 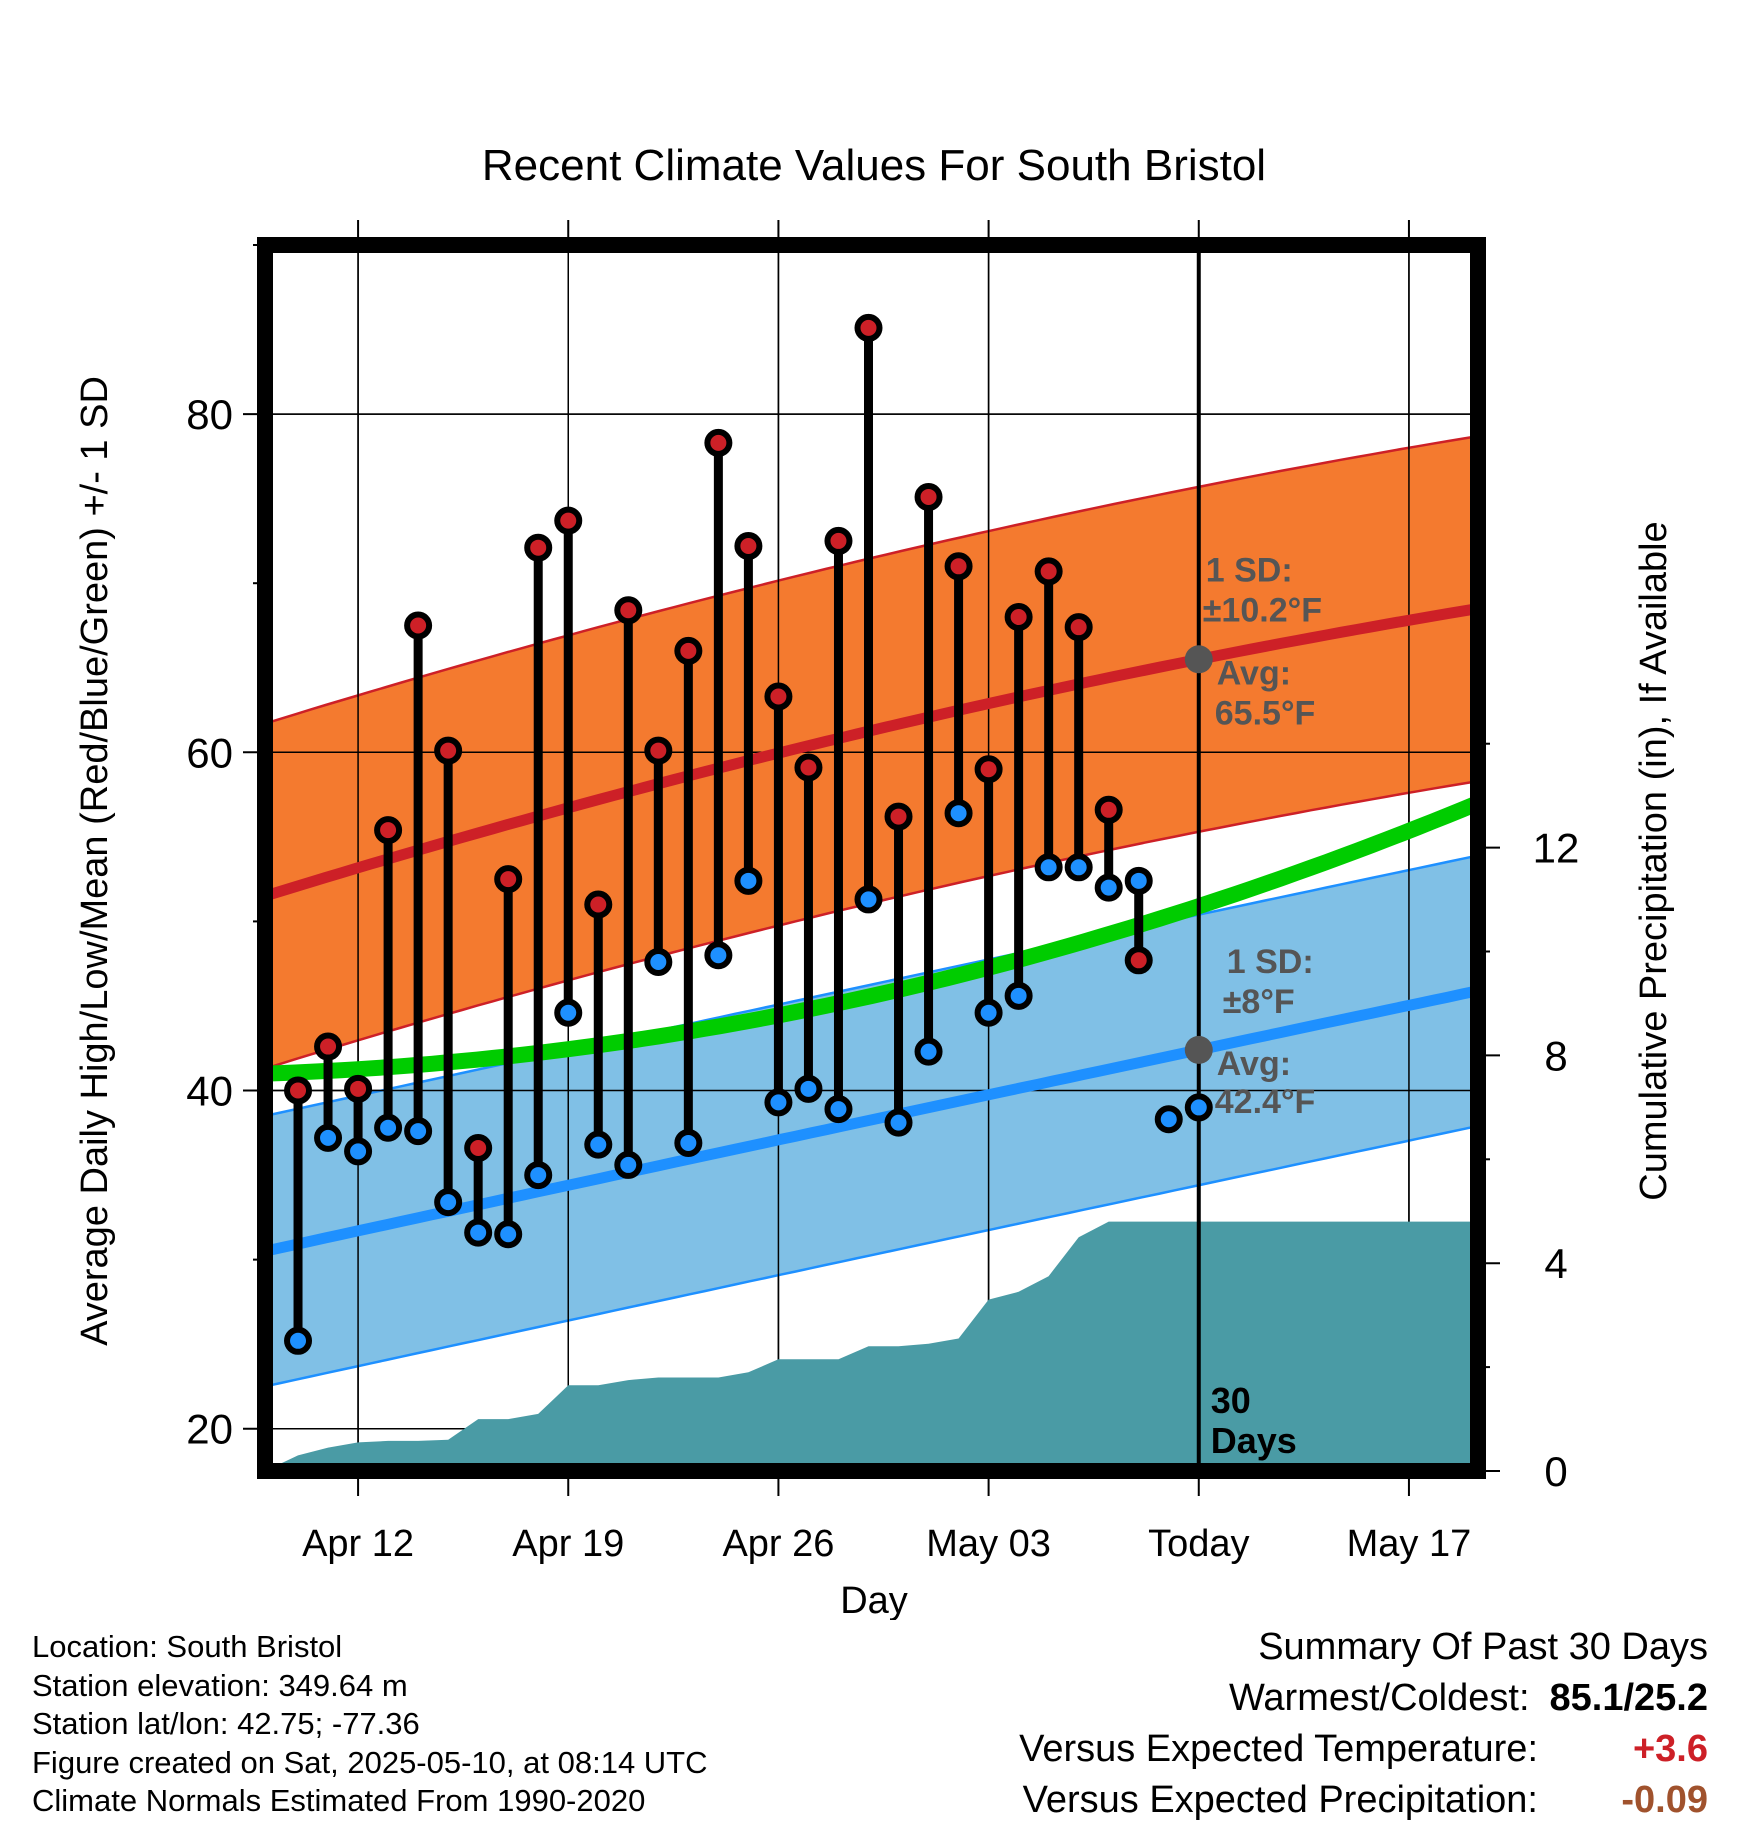 I want to click on today-days-label: Days, so click(x=1254, y=1440).